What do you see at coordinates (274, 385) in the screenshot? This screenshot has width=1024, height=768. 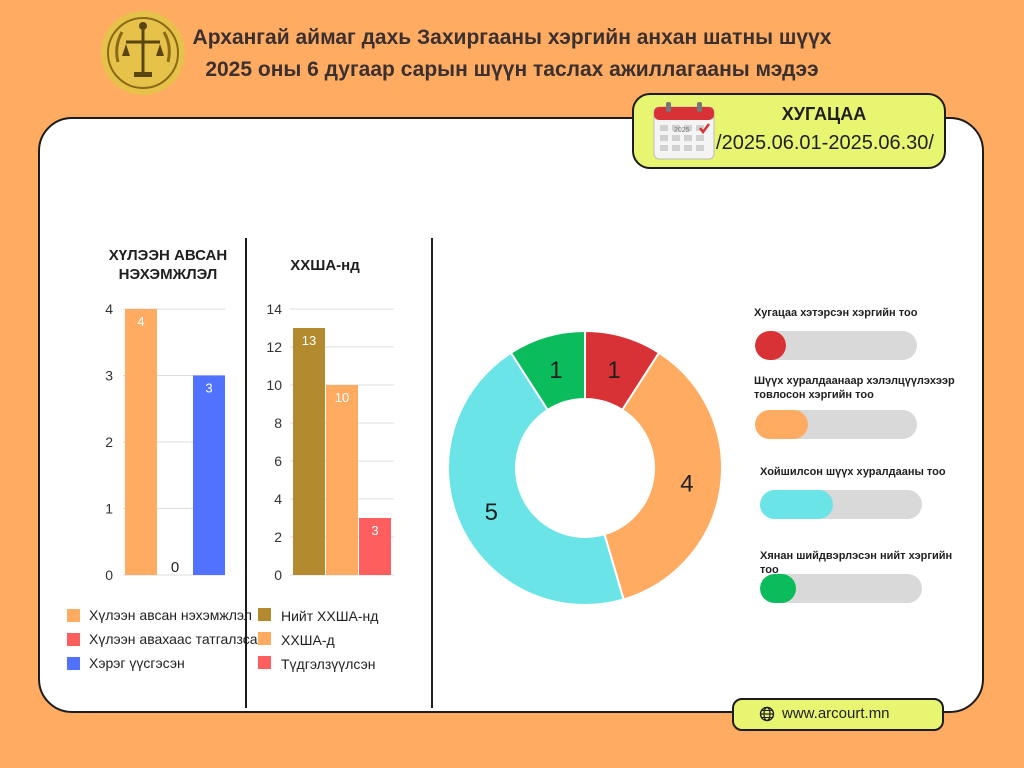 I see `chart2-ytick-5: 10` at bounding box center [274, 385].